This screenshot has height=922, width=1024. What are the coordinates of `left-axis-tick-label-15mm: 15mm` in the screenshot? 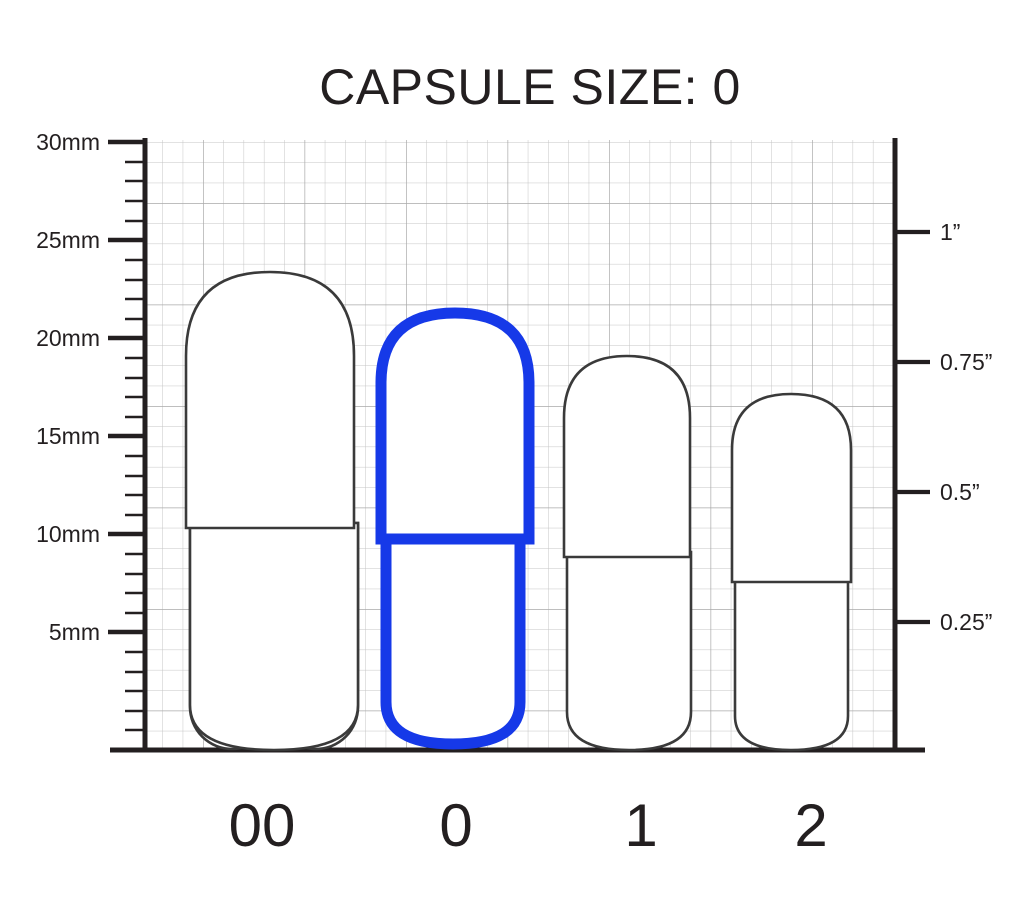 It's located at (68, 436).